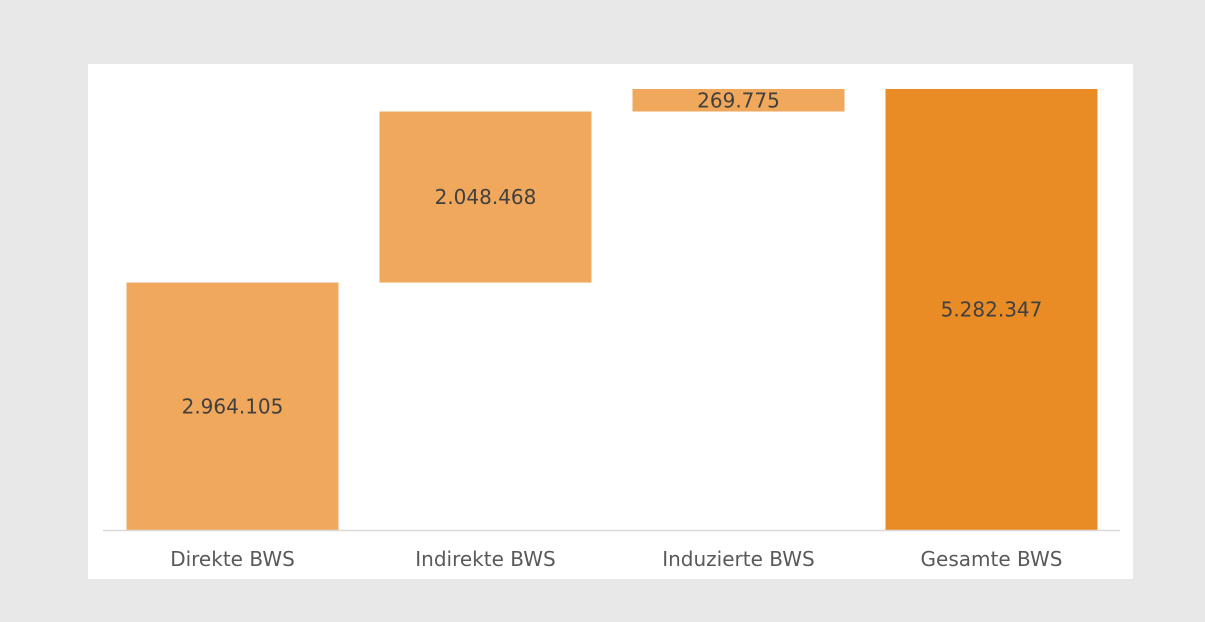 Image resolution: width=1205 pixels, height=622 pixels. Describe the element at coordinates (485, 559) in the screenshot. I see `category-label-indirekte-bws: Indirekte BWS` at that location.